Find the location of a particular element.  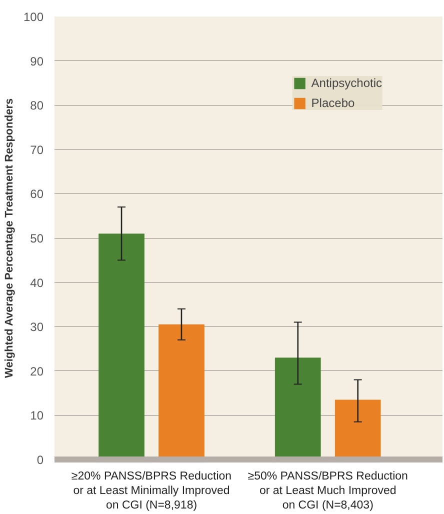

y-tick-label: 80 is located at coordinates (37, 105).